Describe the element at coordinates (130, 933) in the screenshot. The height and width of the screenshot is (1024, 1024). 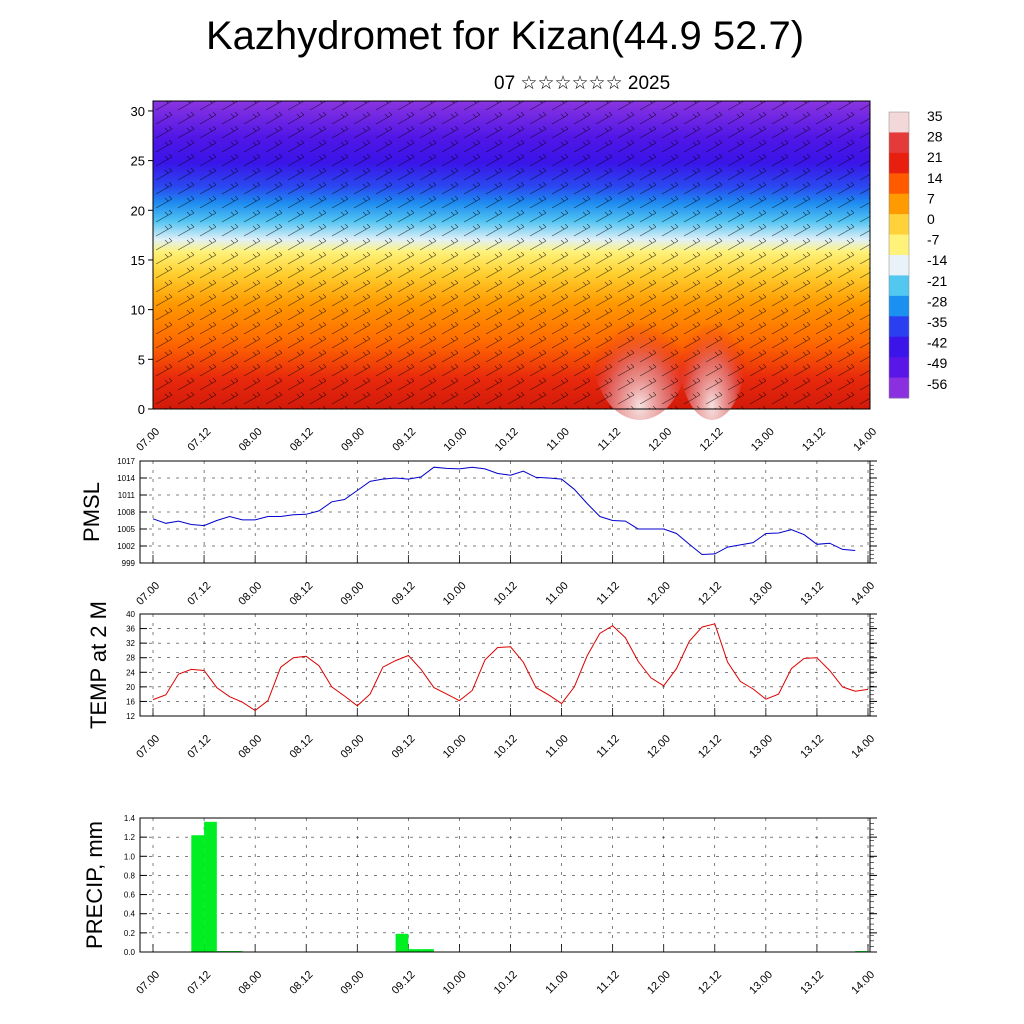
I see `ytick-label: 0.2` at that location.